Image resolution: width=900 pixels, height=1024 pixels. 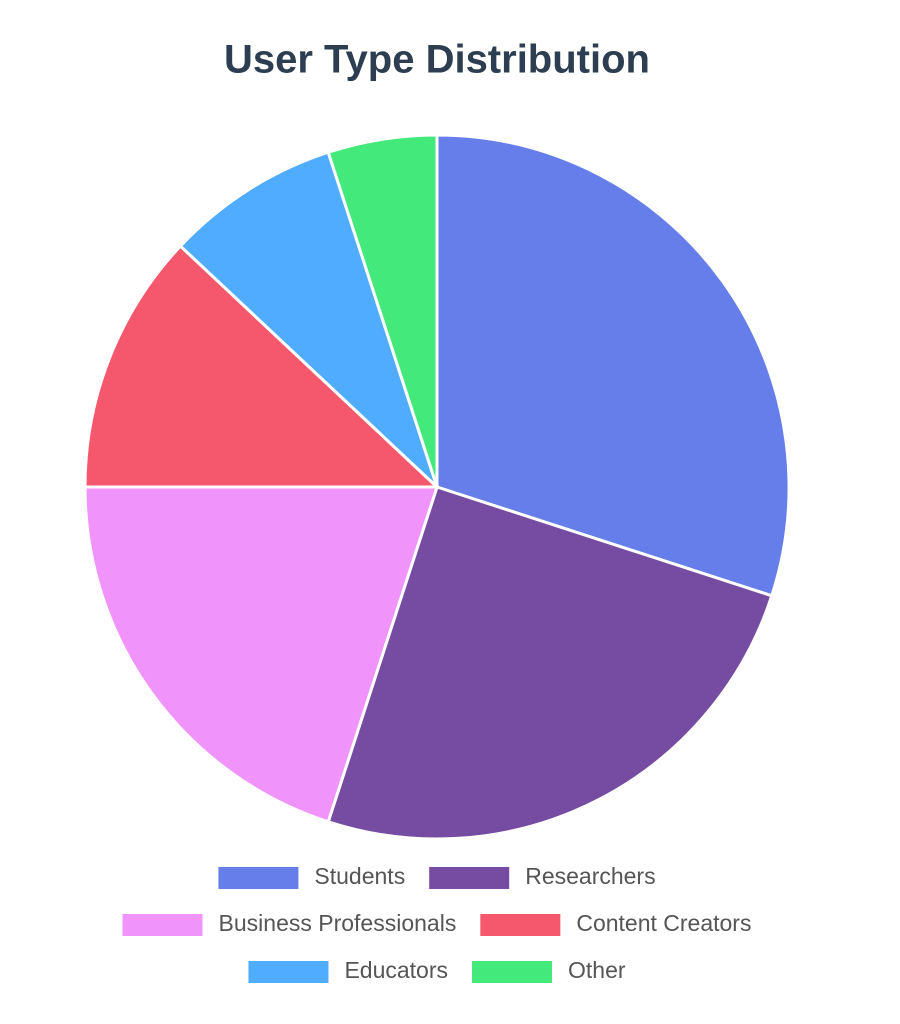 What do you see at coordinates (359, 876) in the screenshot?
I see `legend-label: Students` at bounding box center [359, 876].